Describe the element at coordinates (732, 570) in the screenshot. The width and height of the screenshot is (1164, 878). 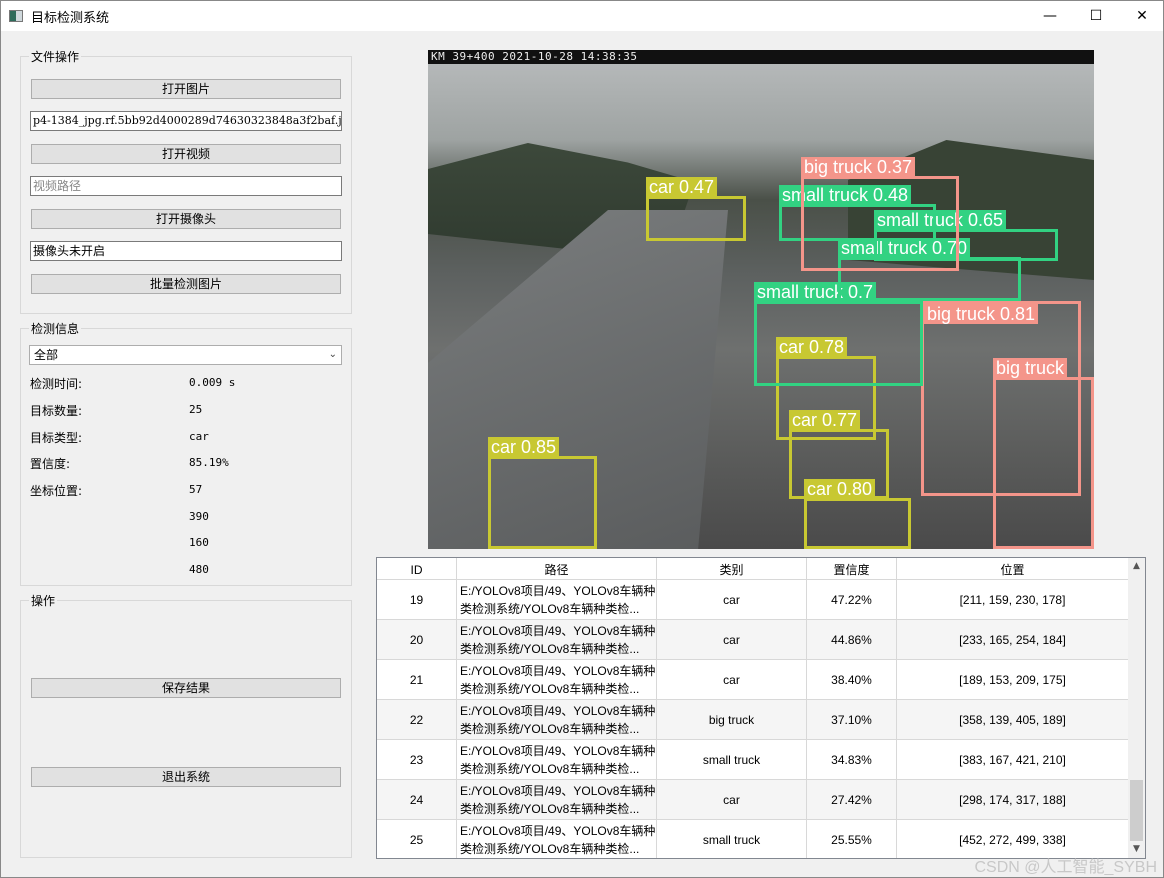
I see `header-class: 类别` at that location.